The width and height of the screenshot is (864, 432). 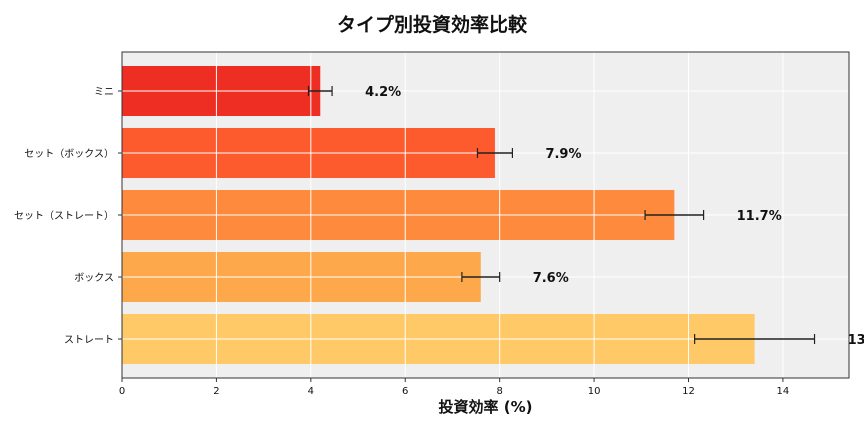 What do you see at coordinates (551, 278) in the screenshot?
I see `data-label: 7.6%` at bounding box center [551, 278].